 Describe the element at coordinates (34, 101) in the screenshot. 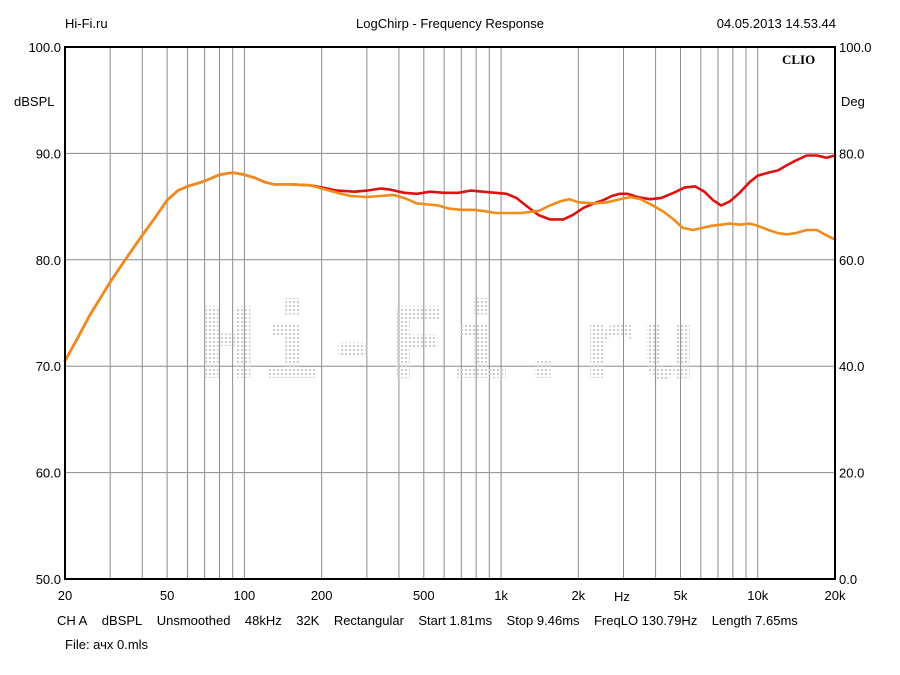

I see `y-axis-label: dBSPL` at that location.